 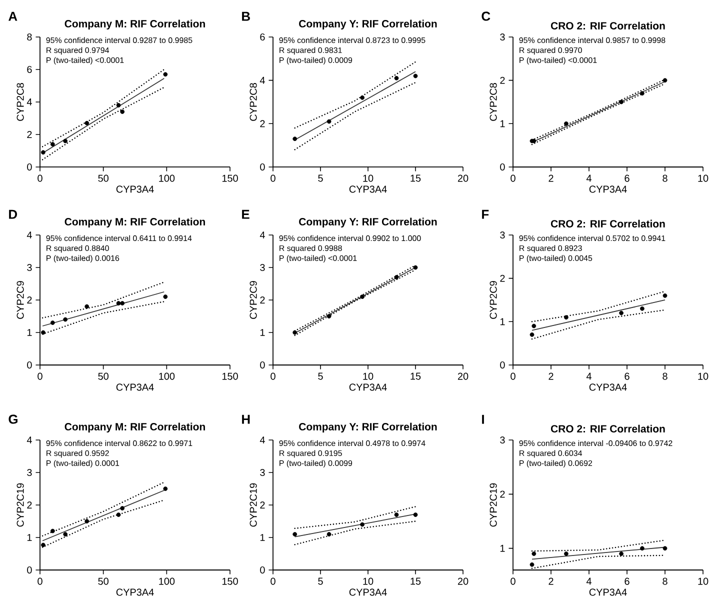 What do you see at coordinates (368, 223) in the screenshot?
I see `chart-title: Company Y: RIF Correlation` at bounding box center [368, 223].